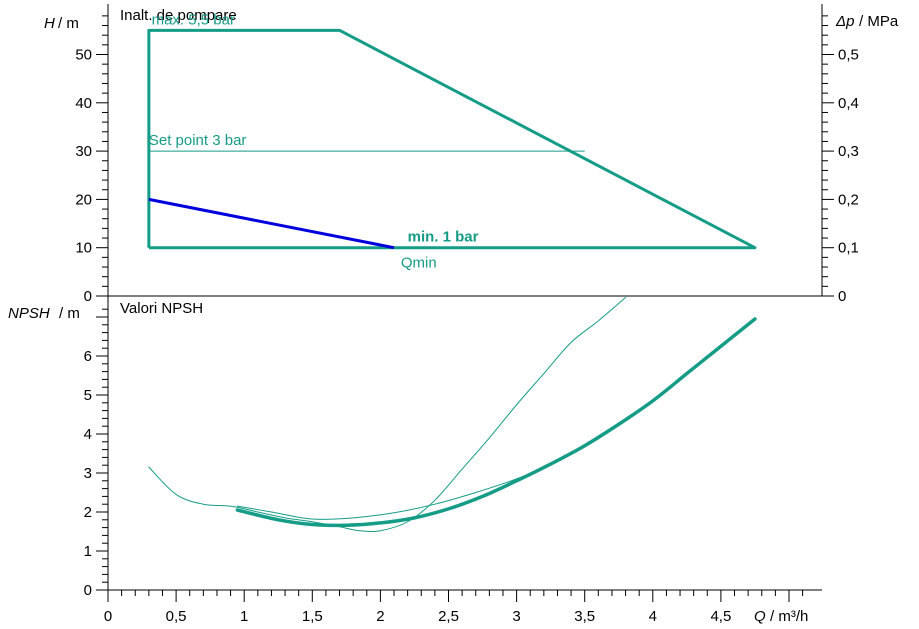 The height and width of the screenshot is (629, 919). I want to click on npsh-thin2-curve, so click(411, 482).